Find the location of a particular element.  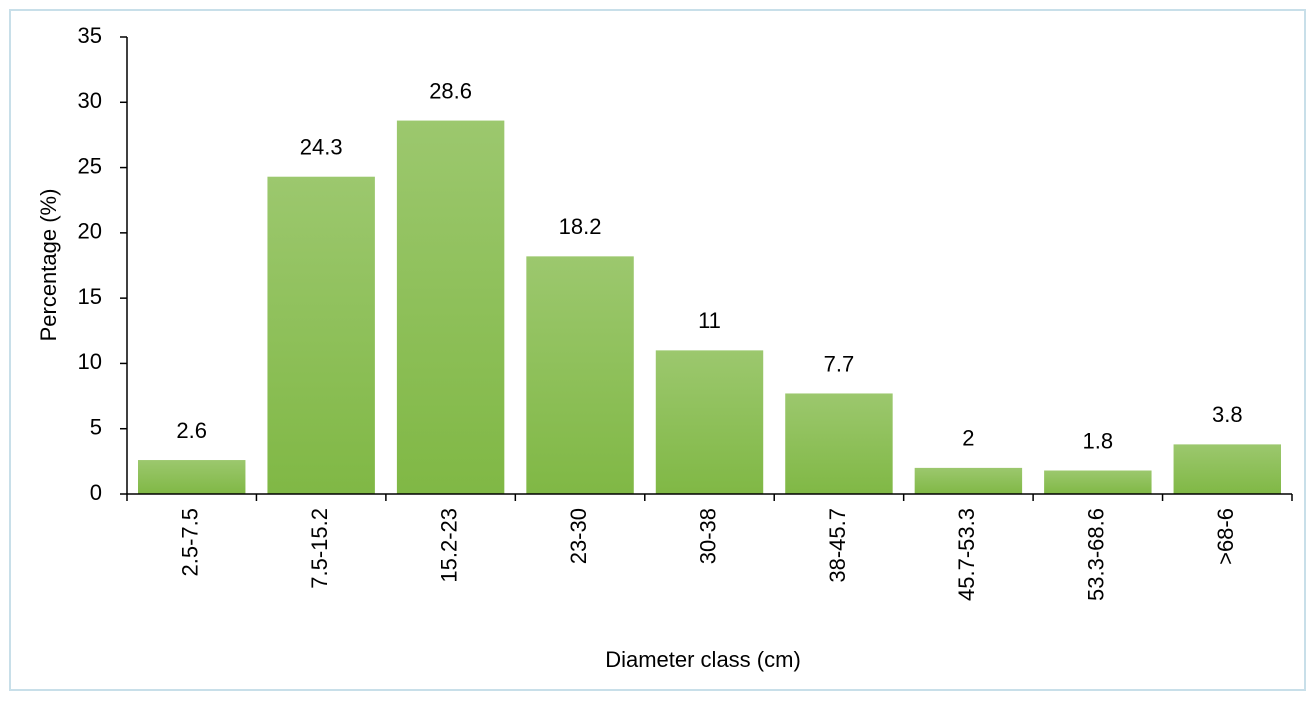

x-tick-label: 30-38 is located at coordinates (707, 536).